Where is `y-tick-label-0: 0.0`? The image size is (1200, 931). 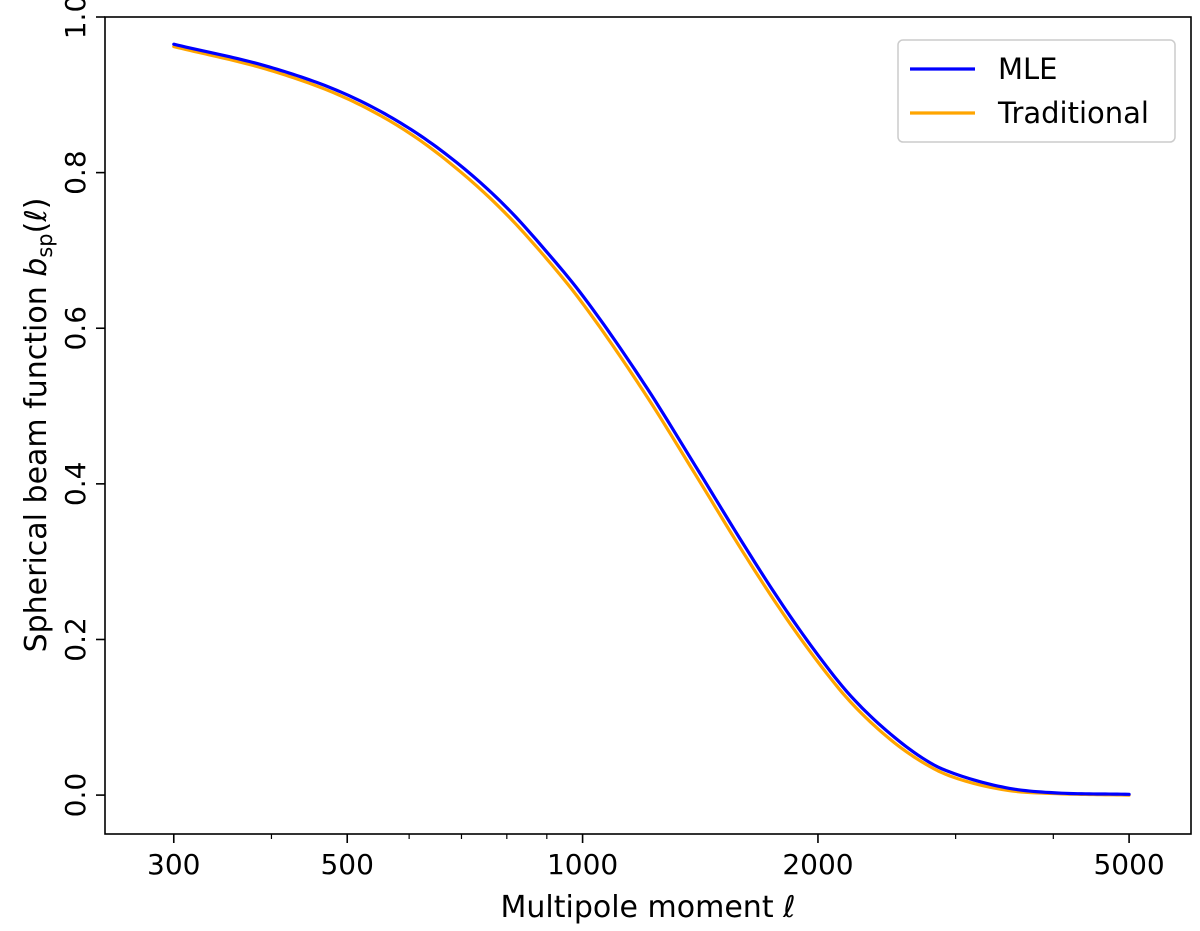 y-tick-label-0: 0.0 is located at coordinates (75, 795).